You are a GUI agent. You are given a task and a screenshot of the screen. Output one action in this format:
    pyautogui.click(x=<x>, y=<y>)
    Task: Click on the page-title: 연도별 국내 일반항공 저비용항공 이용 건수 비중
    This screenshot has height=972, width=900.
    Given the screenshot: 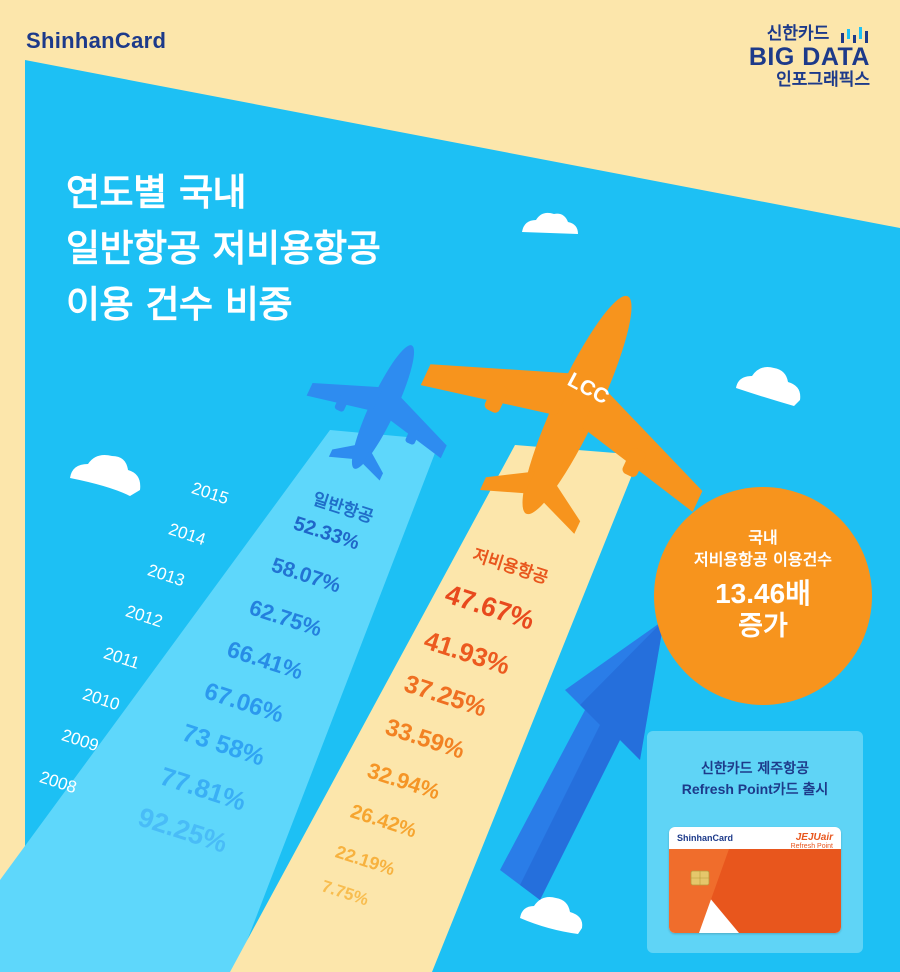 What is the action you would take?
    pyautogui.click(x=223, y=249)
    